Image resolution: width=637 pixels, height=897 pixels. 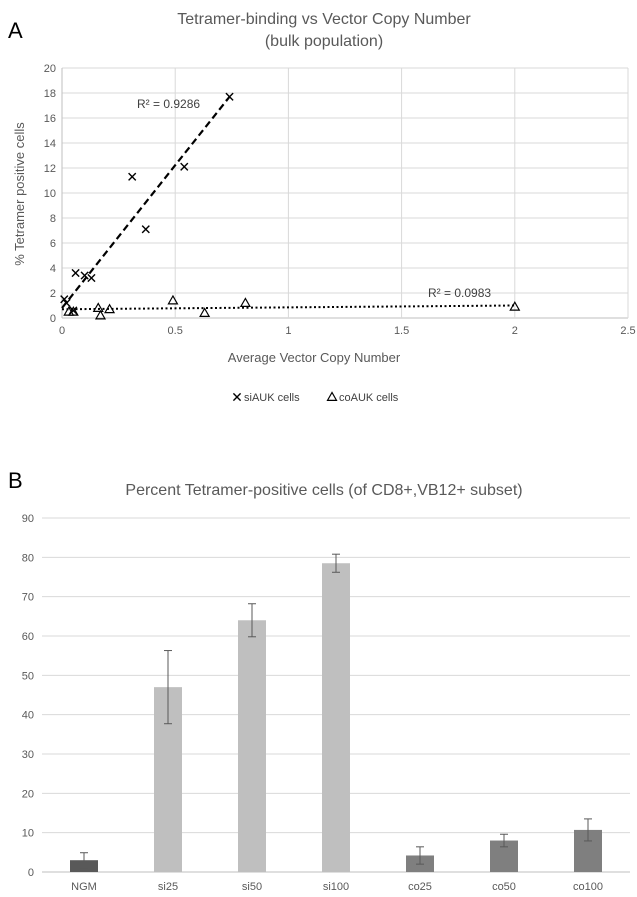 I want to click on legend-triangle-icon, so click(x=332, y=396).